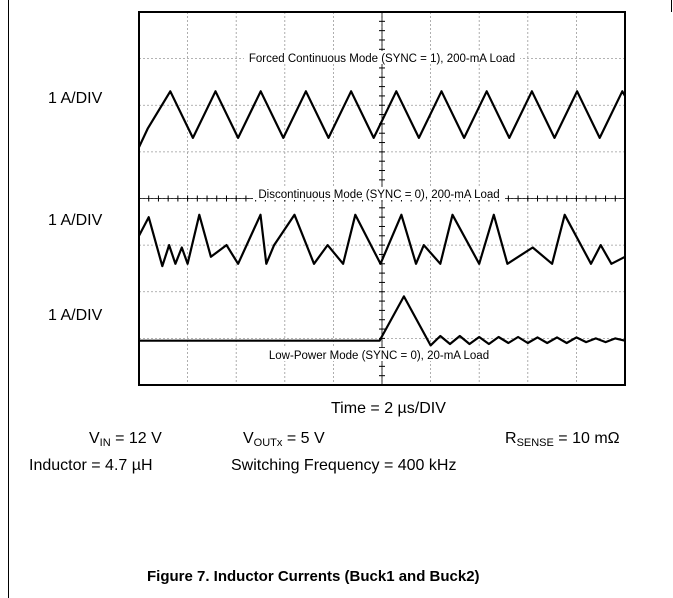 The image size is (673, 598). Describe the element at coordinates (562, 439) in the screenshot. I see `rsense-condition: RSENSE = 10 mΩ` at that location.